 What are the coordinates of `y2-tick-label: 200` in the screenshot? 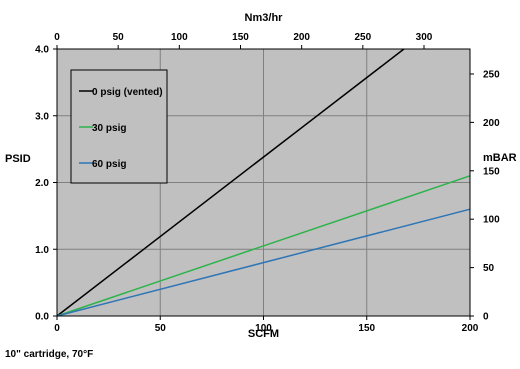 It's located at (491, 123).